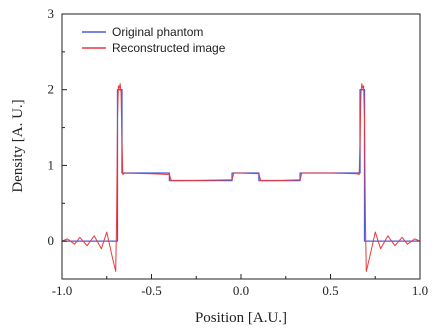 The image size is (435, 329). I want to click on legend: Original phantom Reconstructed image, so click(154, 40).